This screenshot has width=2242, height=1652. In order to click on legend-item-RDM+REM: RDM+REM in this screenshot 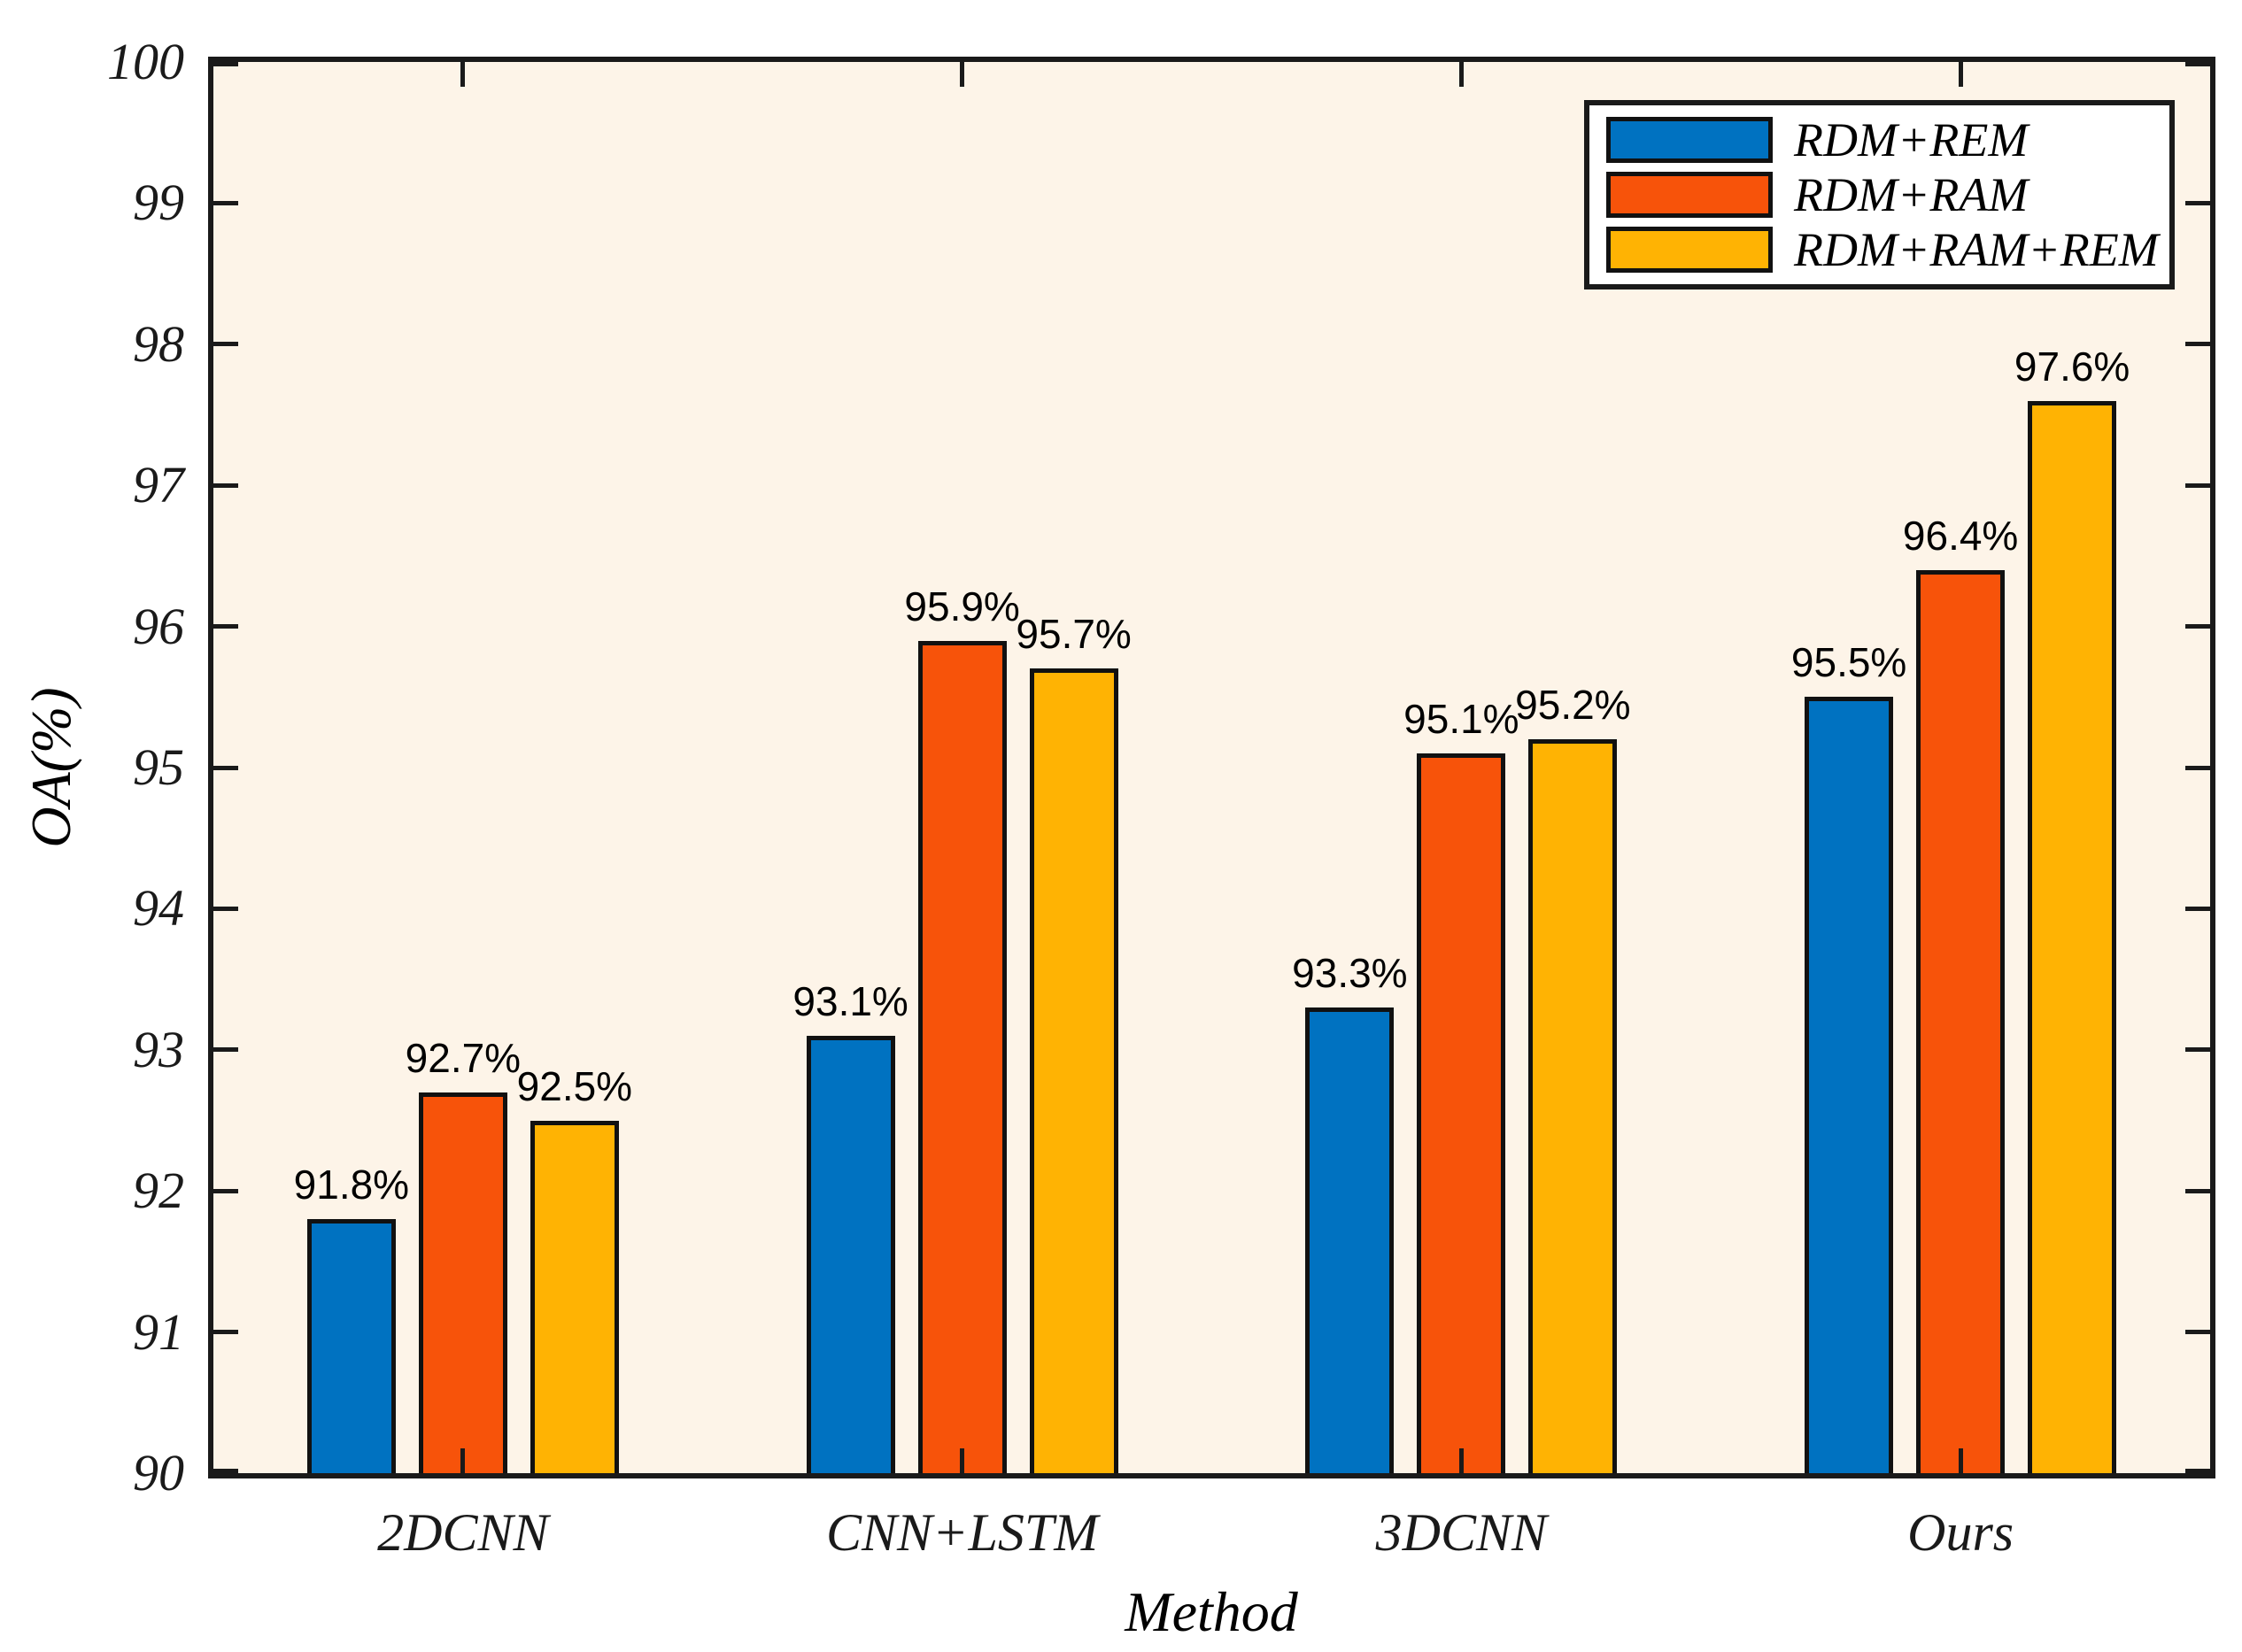, I will do `click(1883, 140)`.